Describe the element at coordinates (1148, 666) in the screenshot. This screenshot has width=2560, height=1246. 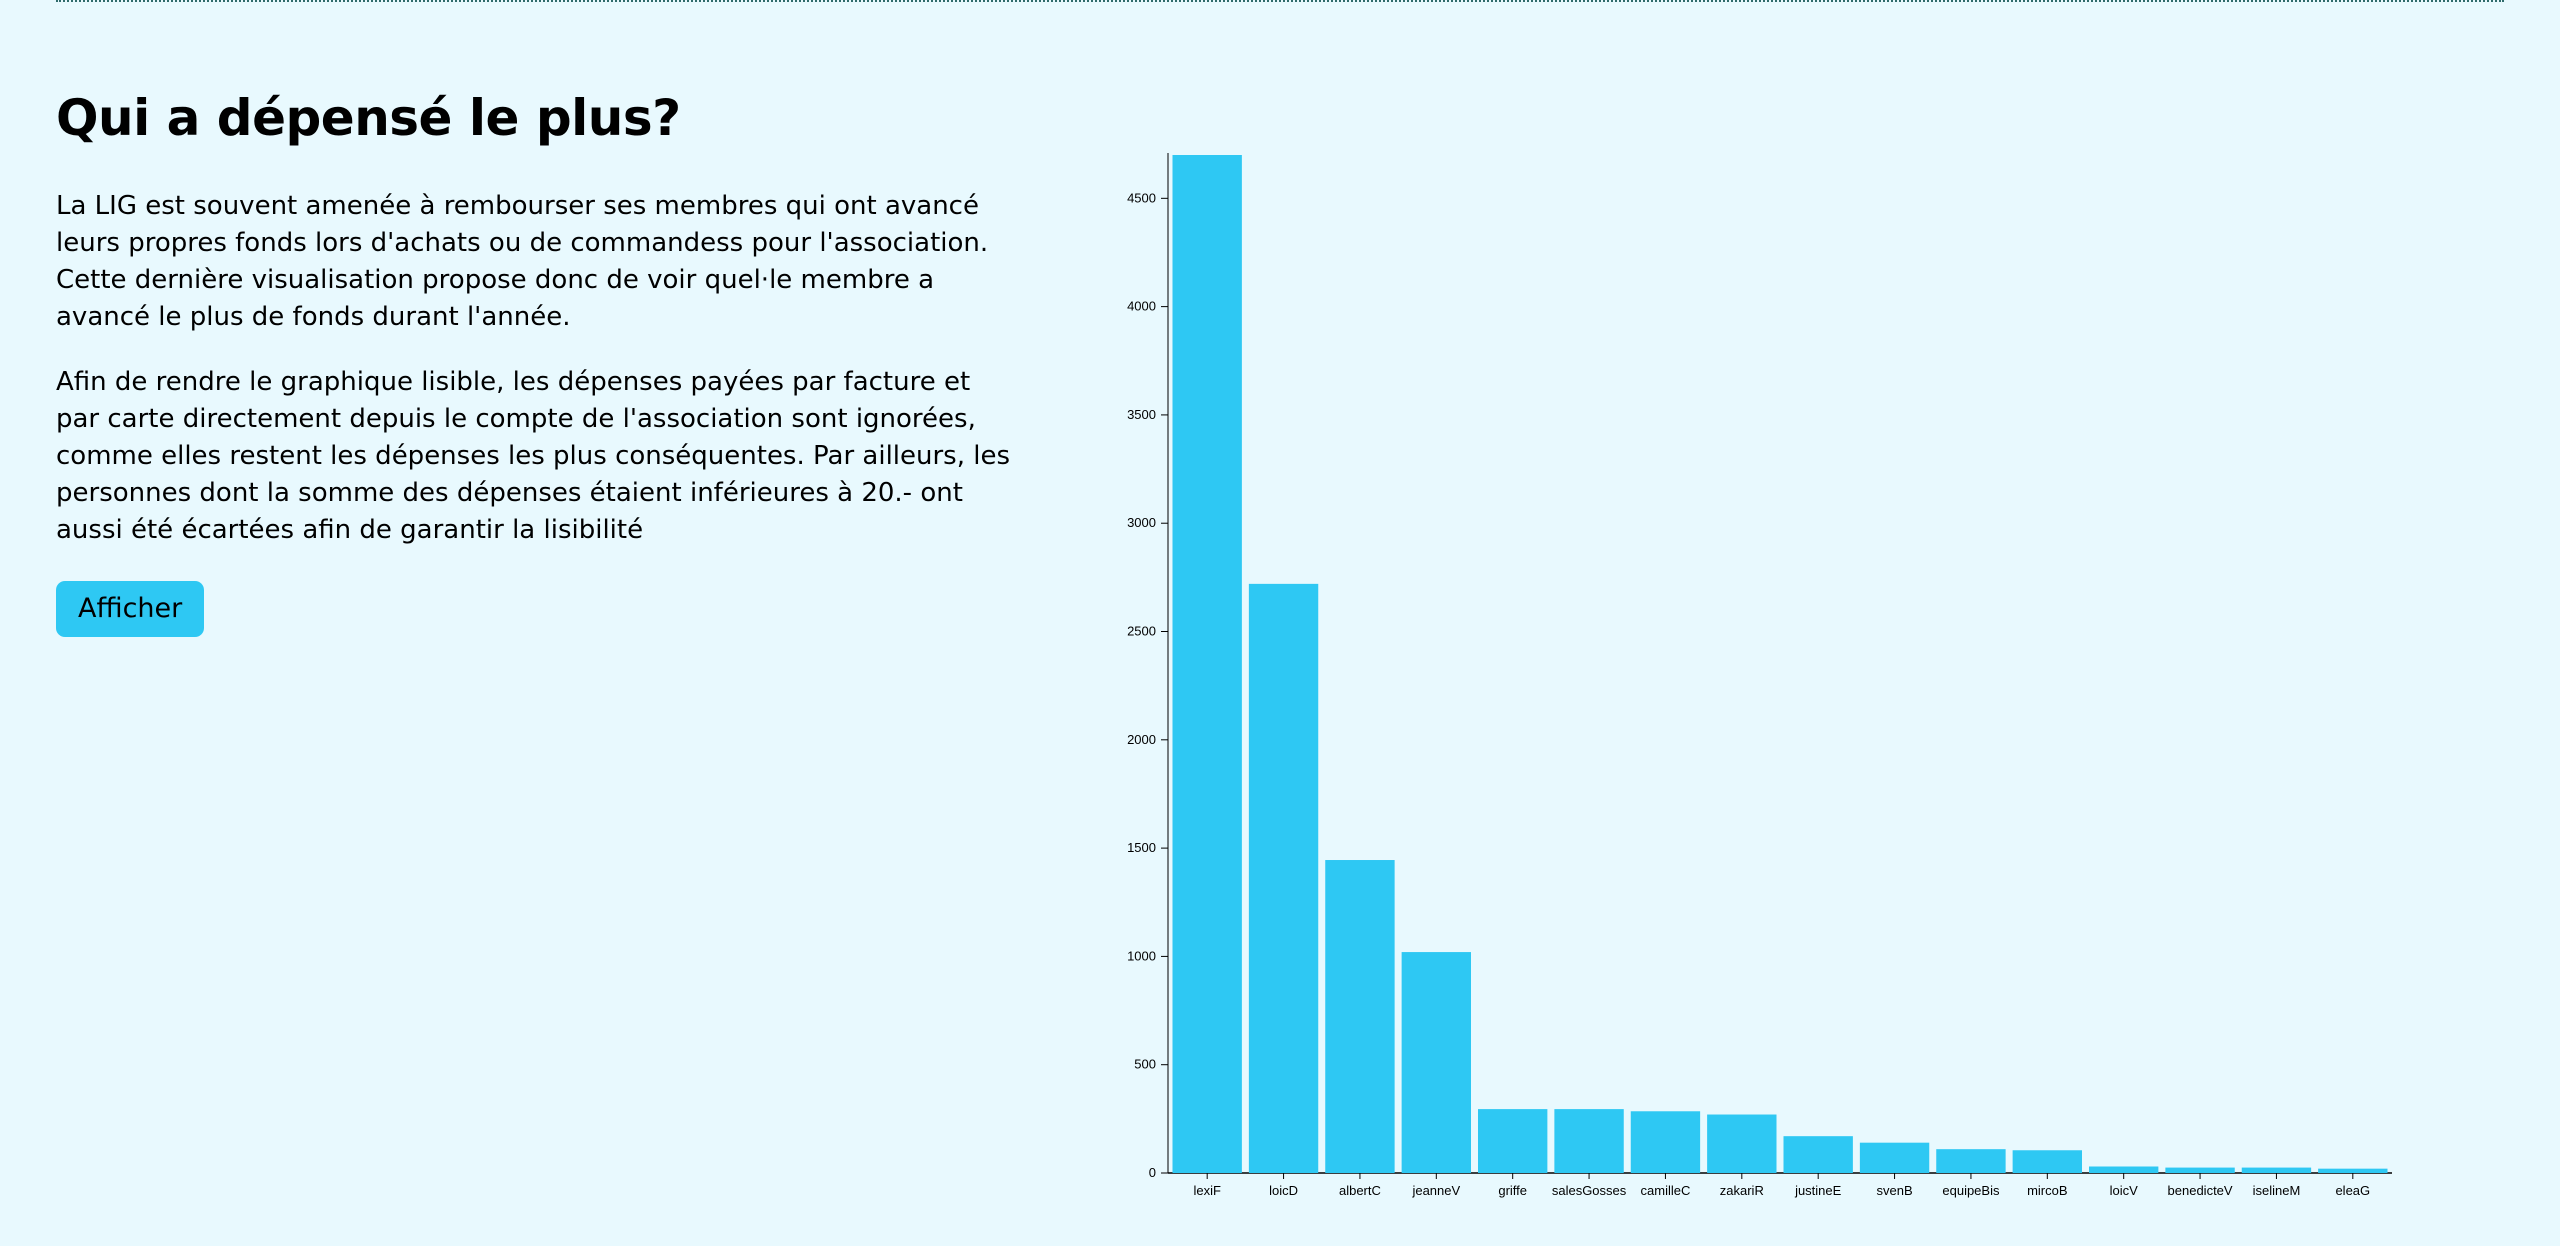
I see `y-axis: 0 500 1000 1500 2000 2500 3000 3500 4000 4500` at that location.